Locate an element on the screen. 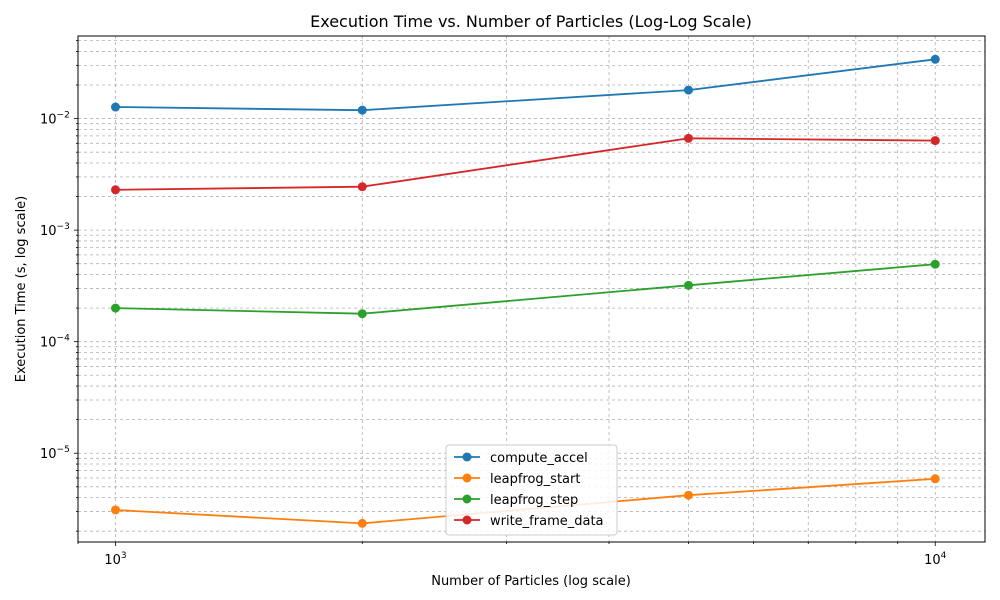 The image size is (1000, 600). series-line-compute_accel is located at coordinates (525, 85).